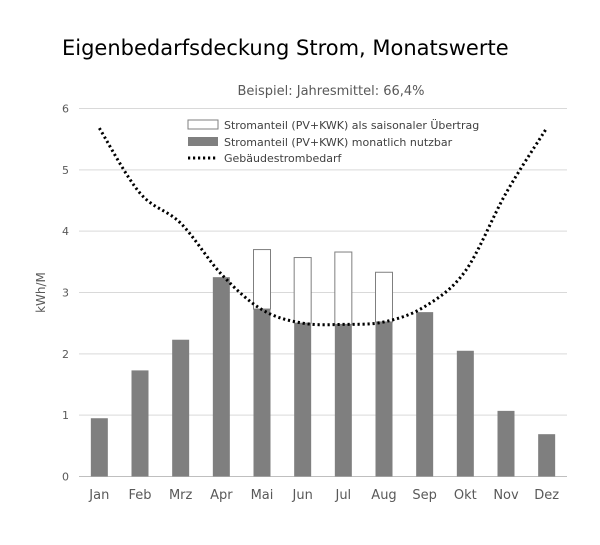 The height and width of the screenshot is (545, 600). What do you see at coordinates (506, 495) in the screenshot?
I see `x-tick-label-nov: Nov` at bounding box center [506, 495].